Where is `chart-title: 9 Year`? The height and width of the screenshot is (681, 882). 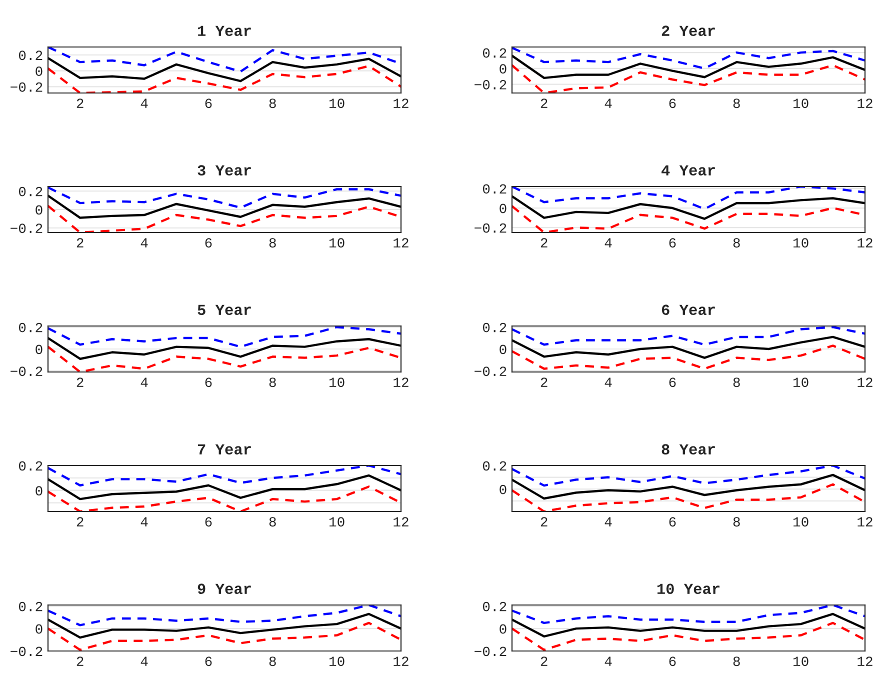 chart-title: 9 Year is located at coordinates (224, 589).